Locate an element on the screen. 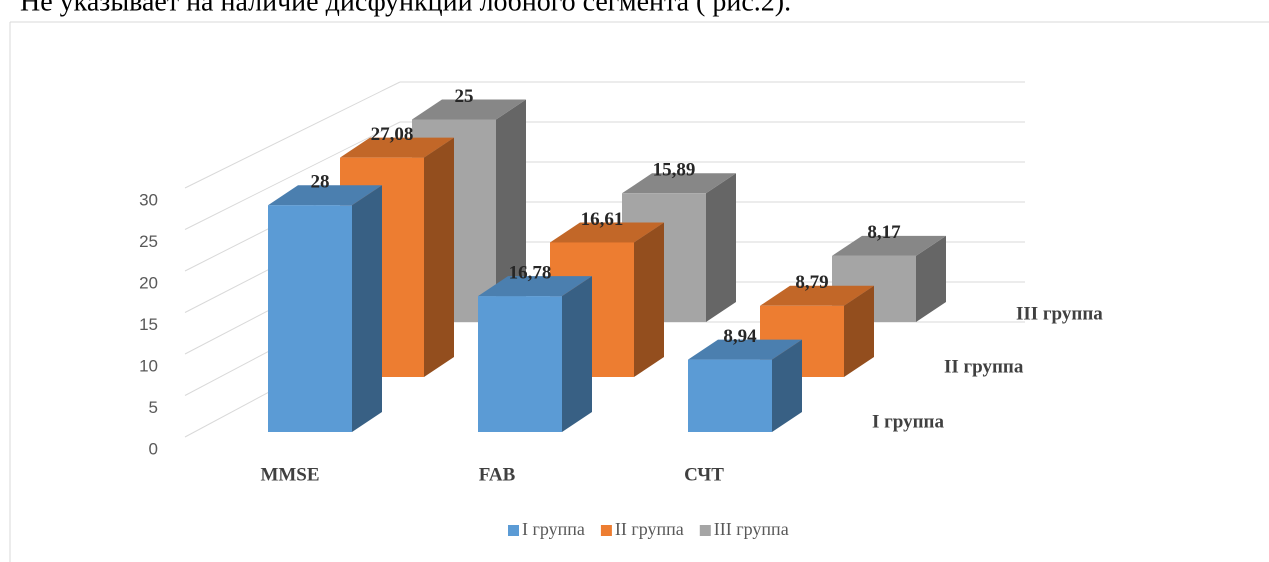 The image size is (1269, 562). data-label: 25 is located at coordinates (464, 96).